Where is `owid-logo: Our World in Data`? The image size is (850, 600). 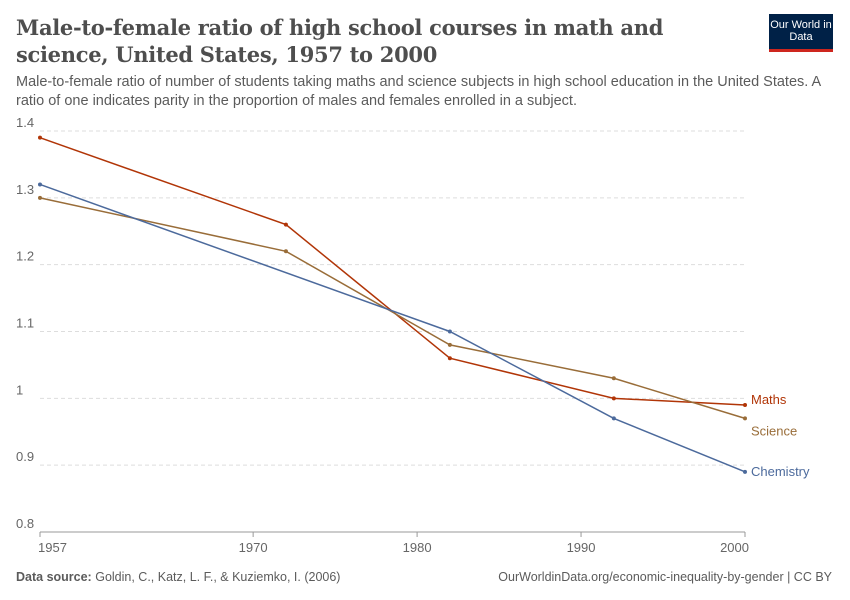
owid-logo: Our World in Data is located at coordinates (801, 33).